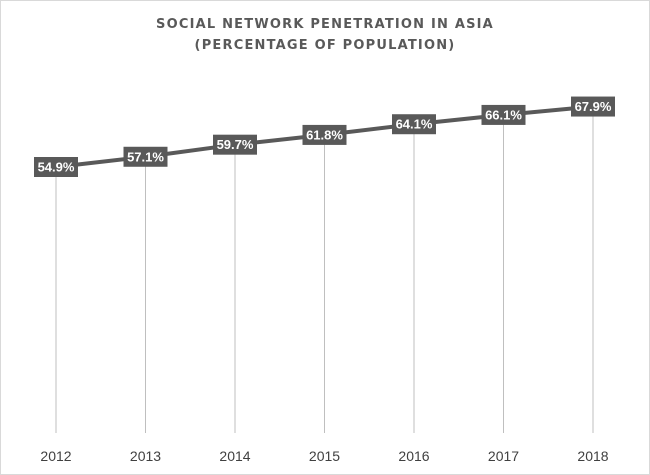 This screenshot has height=475, width=650. I want to click on data-label-2013: 57.1%, so click(145, 156).